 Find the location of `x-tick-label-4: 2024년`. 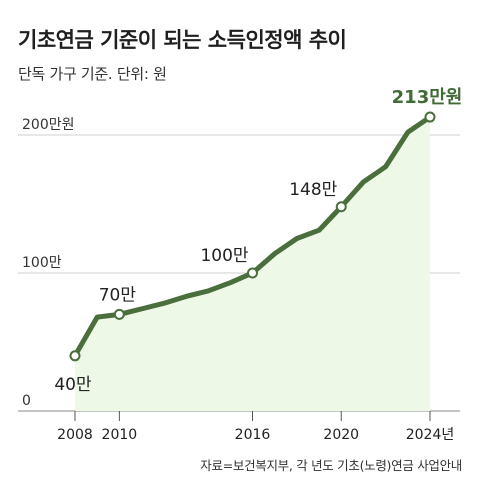

x-tick-label-4: 2024년 is located at coordinates (430, 435).